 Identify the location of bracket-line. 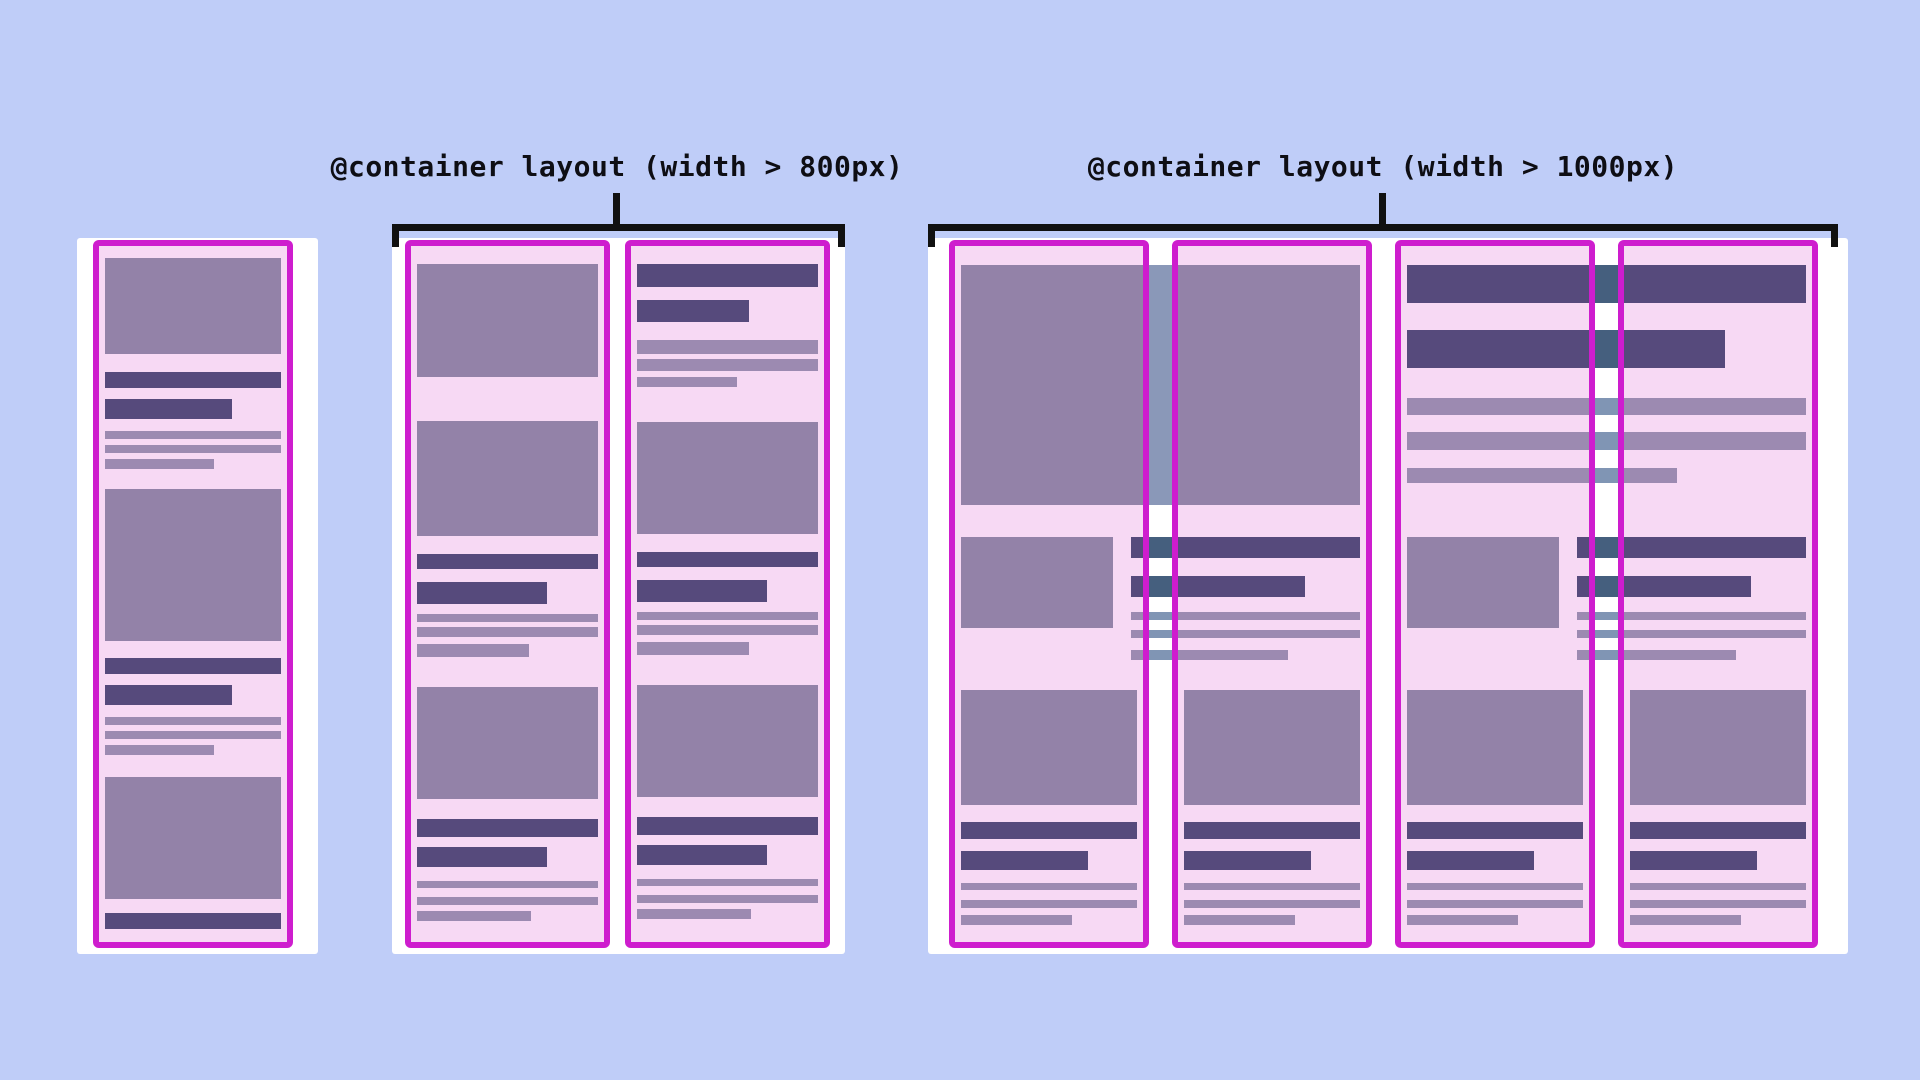
(1383, 227).